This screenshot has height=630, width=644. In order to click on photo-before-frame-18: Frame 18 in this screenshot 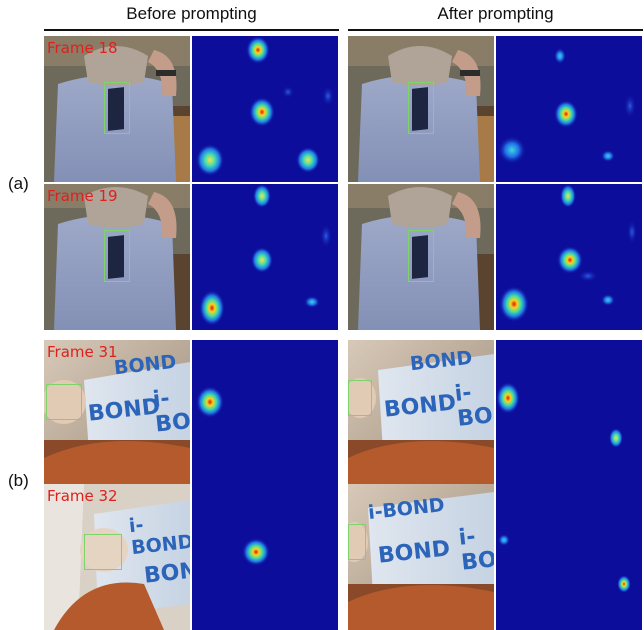, I will do `click(117, 109)`.